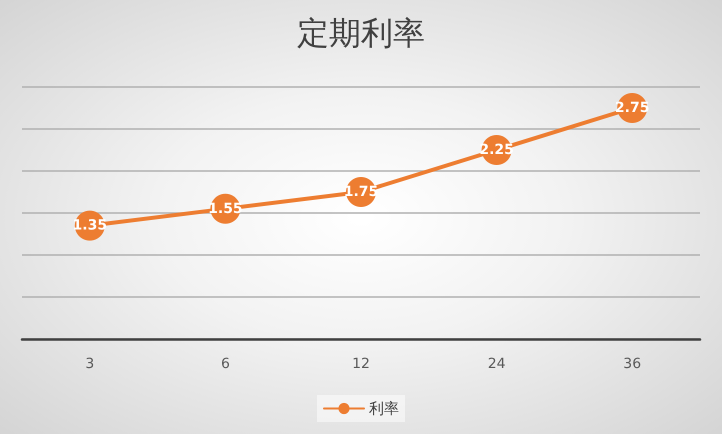  What do you see at coordinates (497, 364) in the screenshot?
I see `x-tick-label: 24` at bounding box center [497, 364].